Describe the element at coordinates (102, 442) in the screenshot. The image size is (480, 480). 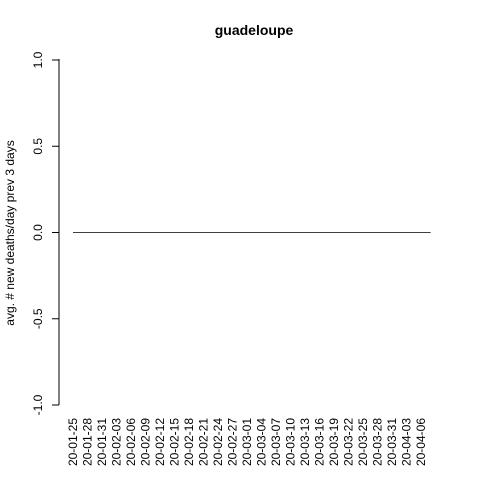
I see `x-tick-label: 20-01-31` at that location.